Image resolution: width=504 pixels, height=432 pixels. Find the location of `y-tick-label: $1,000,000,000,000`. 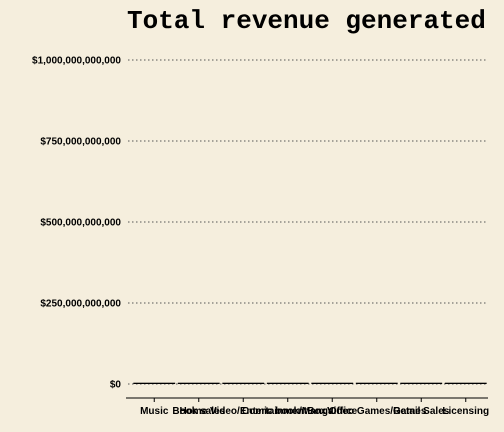

y-tick-label: $1,000,000,000,000 is located at coordinates (76, 61).